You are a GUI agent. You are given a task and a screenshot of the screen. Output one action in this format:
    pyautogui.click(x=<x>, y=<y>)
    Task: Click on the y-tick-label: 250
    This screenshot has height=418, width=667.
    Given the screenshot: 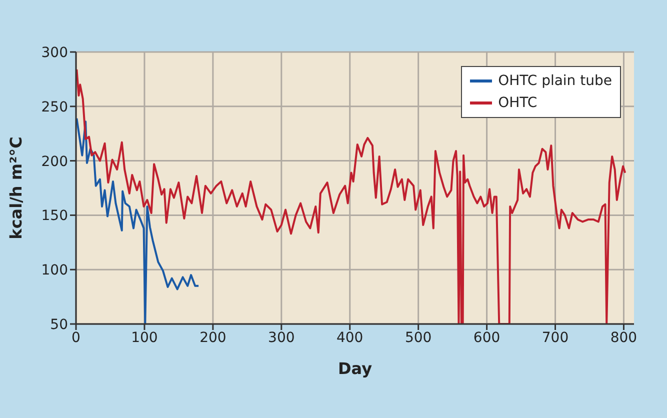 What is the action you would take?
    pyautogui.click(x=54, y=107)
    